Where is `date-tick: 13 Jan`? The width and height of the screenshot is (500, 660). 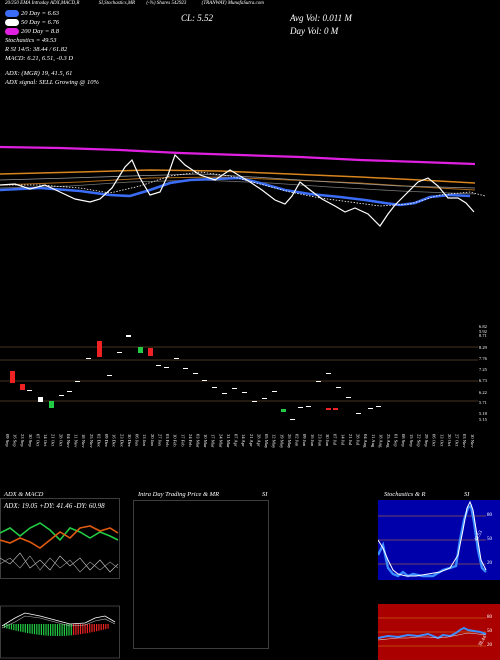
date-tick: 13 Jan is located at coordinates (144, 440).